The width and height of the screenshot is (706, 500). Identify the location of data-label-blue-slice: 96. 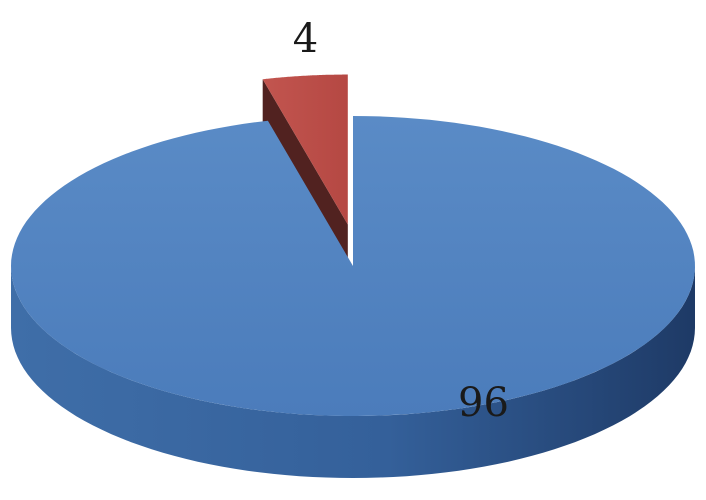
(483, 403).